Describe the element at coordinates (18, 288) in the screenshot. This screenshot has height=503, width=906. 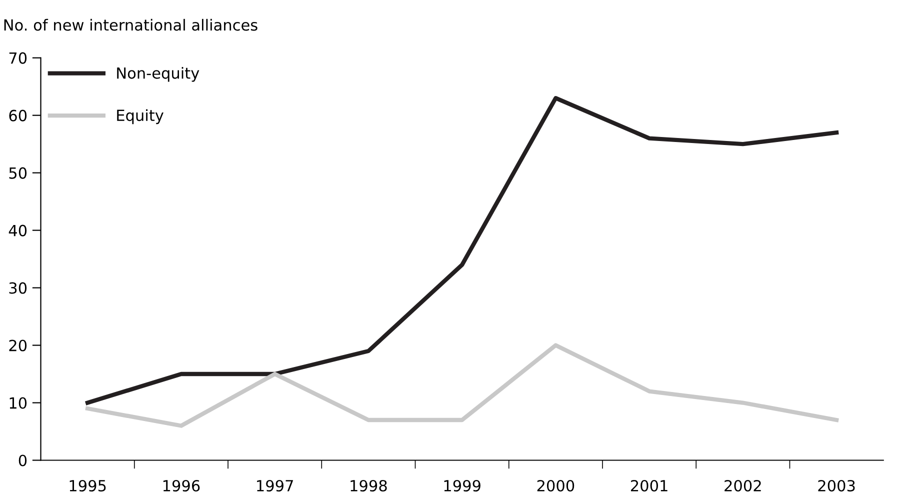
I see `y-tick-label: 30` at that location.